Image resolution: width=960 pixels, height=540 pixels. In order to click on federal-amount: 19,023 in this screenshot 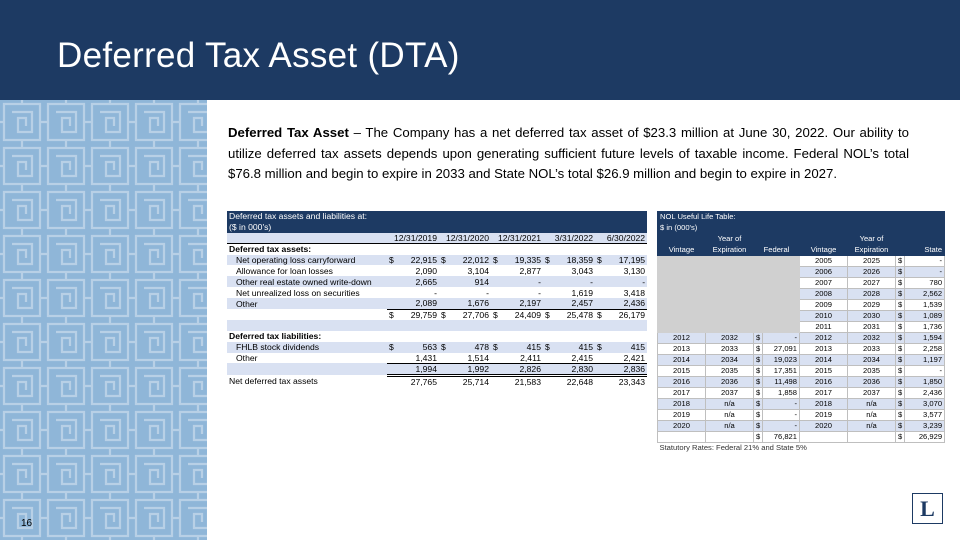, I will do `click(781, 360)`.